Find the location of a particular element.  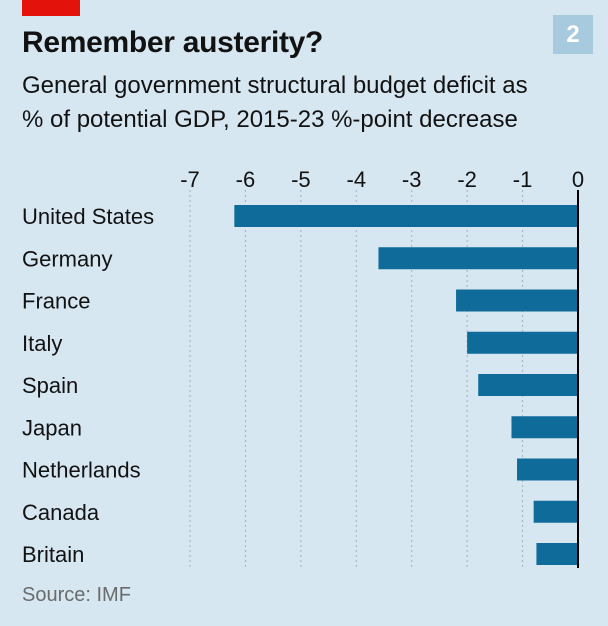

chart-number-badge: 2 is located at coordinates (573, 34).